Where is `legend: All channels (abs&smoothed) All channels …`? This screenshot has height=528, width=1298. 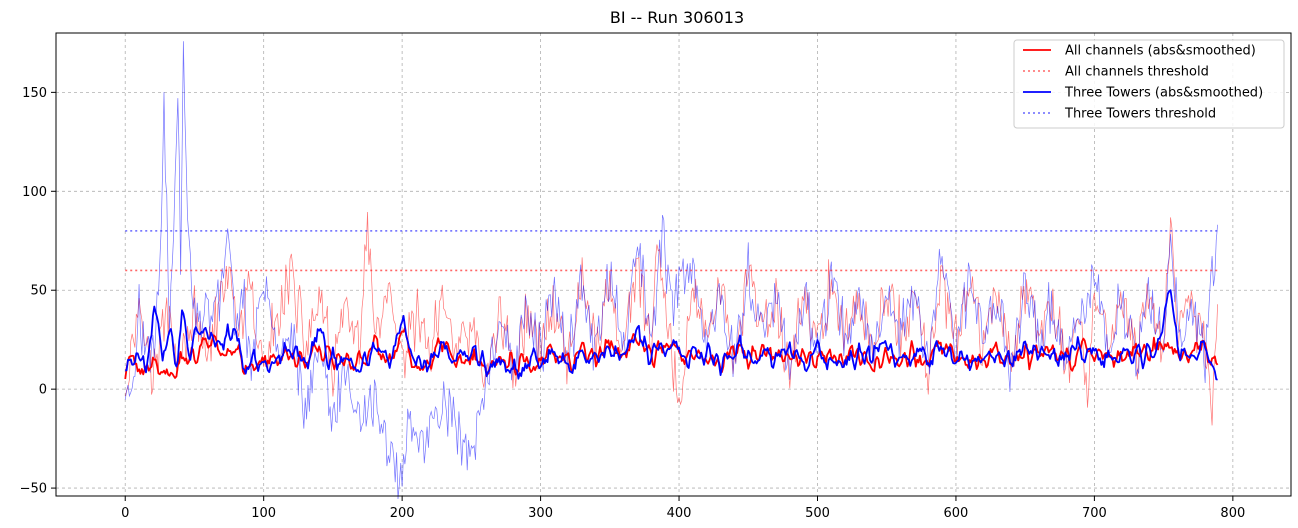 legend: All channels (abs&smoothed) All channels … is located at coordinates (1149, 84).